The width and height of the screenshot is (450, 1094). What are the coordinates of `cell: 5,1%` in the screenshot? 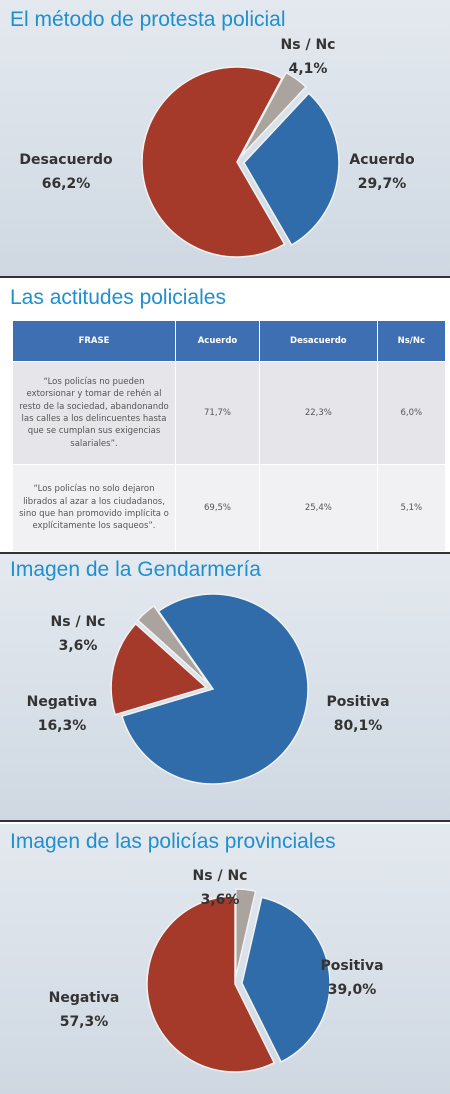 It's located at (411, 508).